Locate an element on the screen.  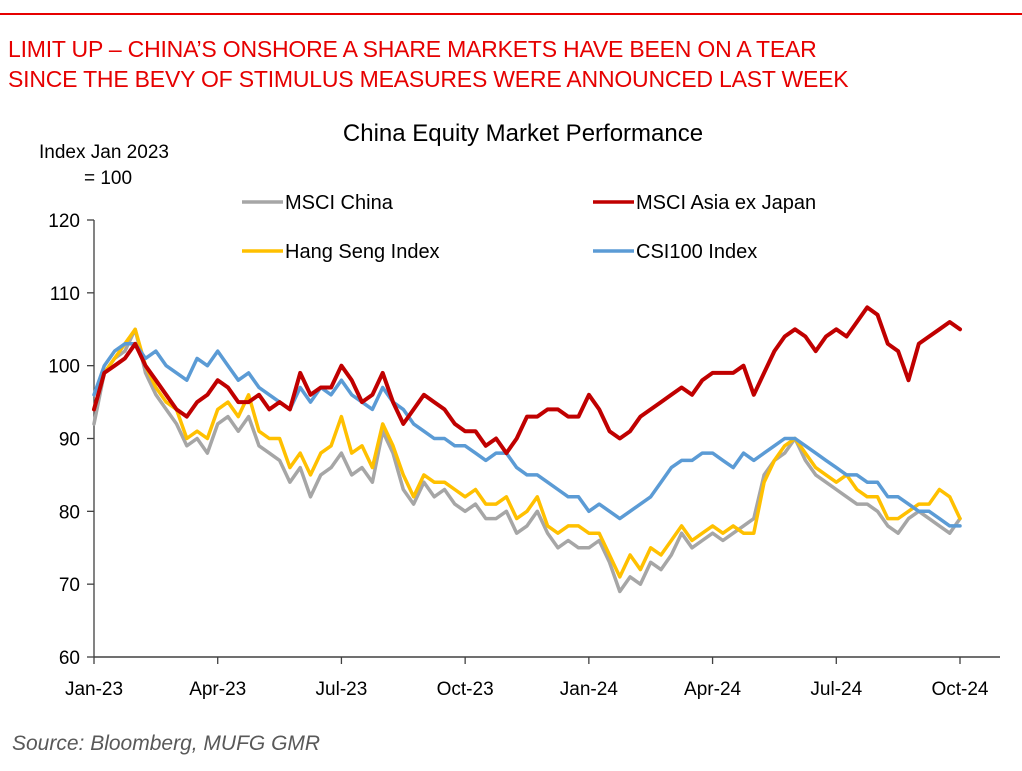
x-tick-label: Apr-23 is located at coordinates (217, 689).